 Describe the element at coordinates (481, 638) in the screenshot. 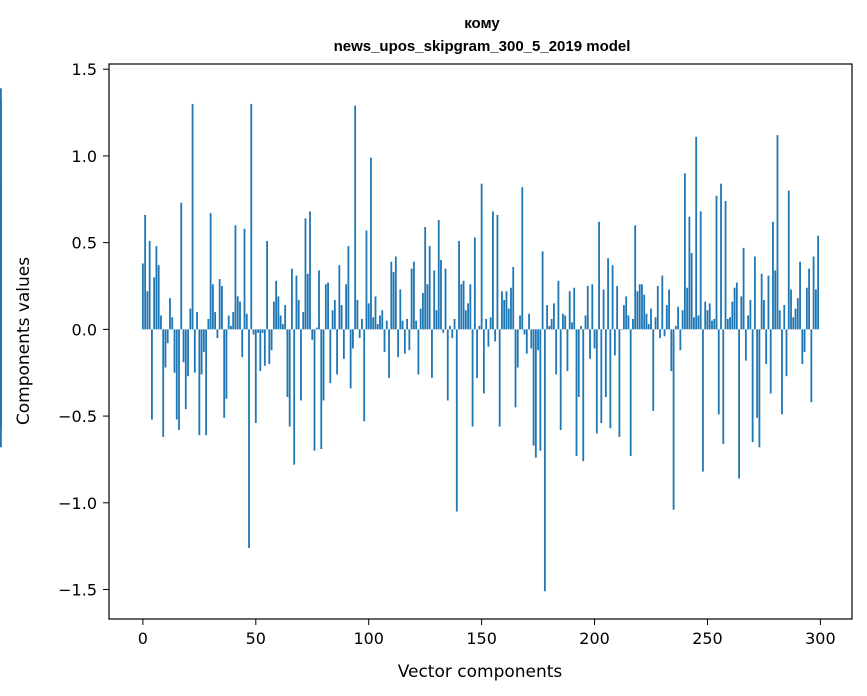

I see `x-tick-label: 150` at that location.